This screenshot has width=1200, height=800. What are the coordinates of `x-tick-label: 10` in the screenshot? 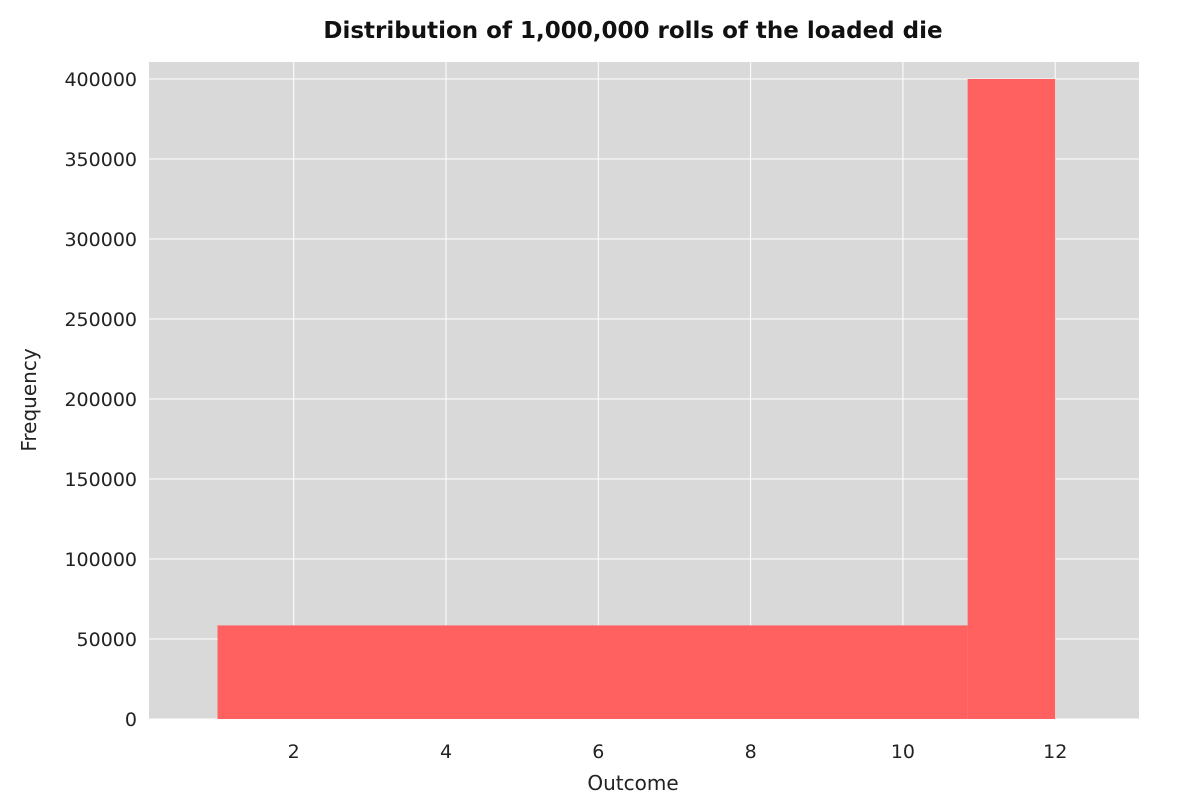 It's located at (903, 752).